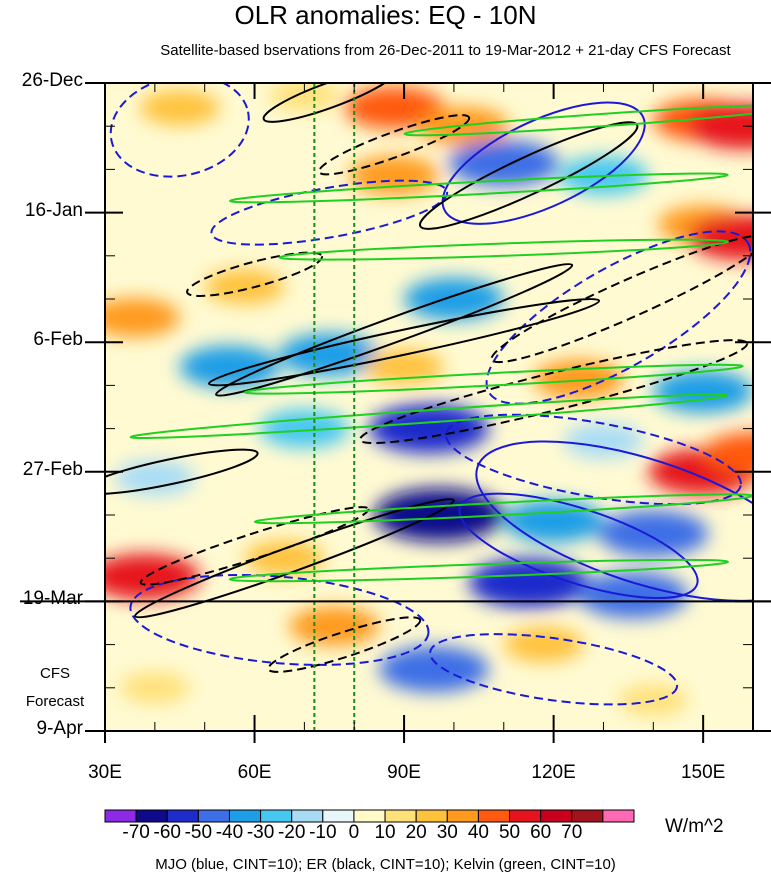 Image resolution: width=771 pixels, height=879 pixels. Describe the element at coordinates (198, 832) in the screenshot. I see `colorbar-label: -50` at that location.